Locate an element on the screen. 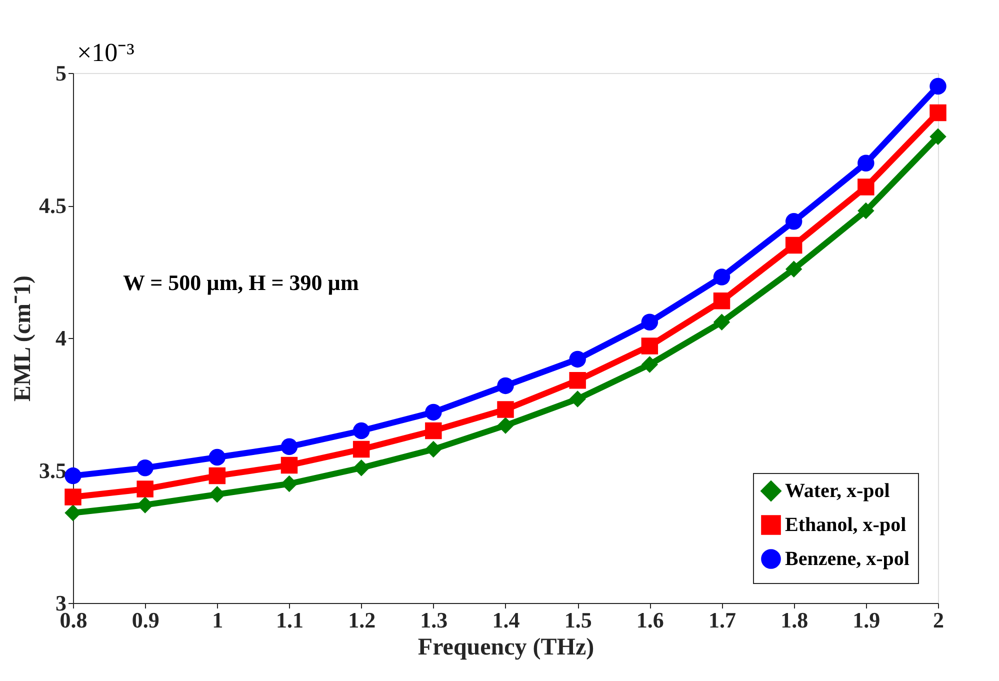  y-tick-label: 5 is located at coordinates (61, 73).